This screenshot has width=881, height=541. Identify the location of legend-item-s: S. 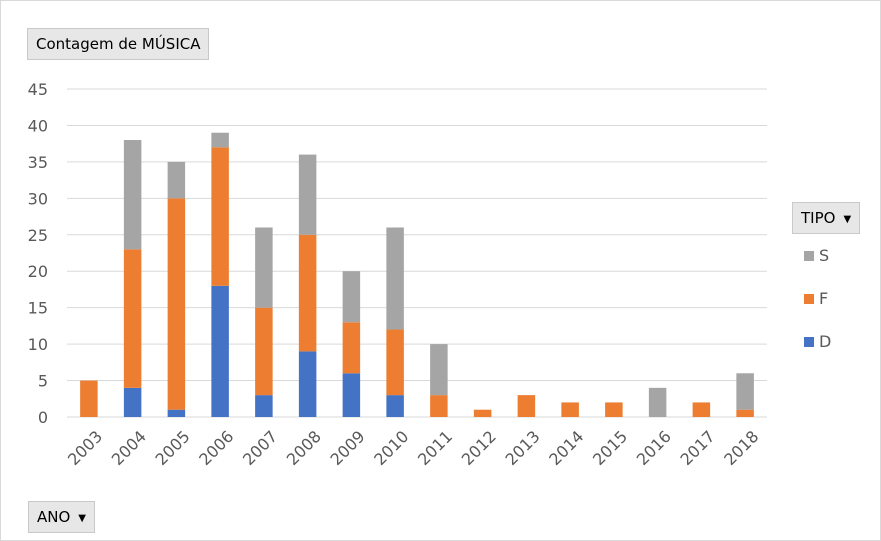
(816, 256).